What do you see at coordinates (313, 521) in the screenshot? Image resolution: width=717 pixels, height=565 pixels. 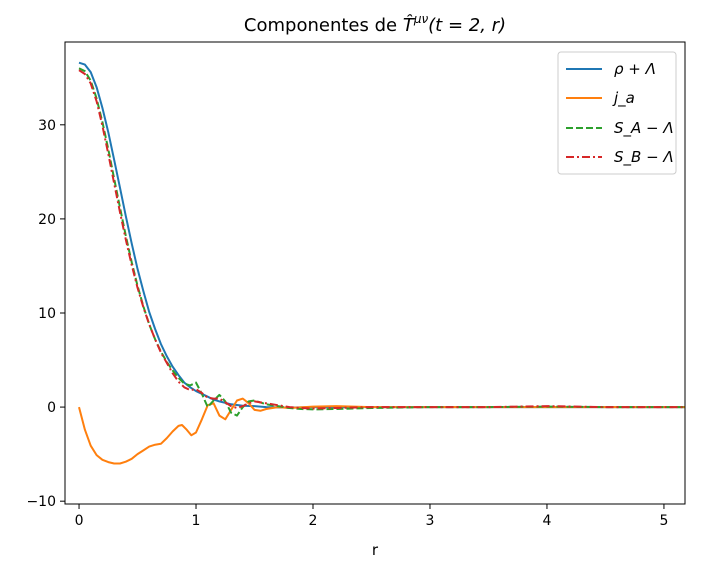 I see `x-tick-label: 2` at bounding box center [313, 521].